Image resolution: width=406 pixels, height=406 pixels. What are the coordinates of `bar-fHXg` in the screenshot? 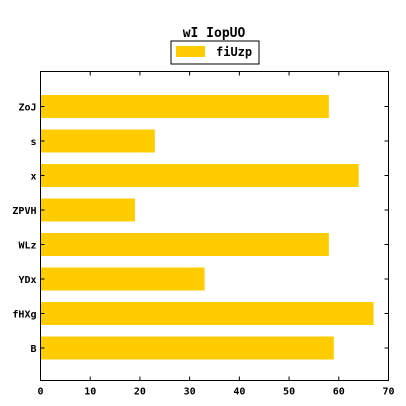 It's located at (207, 313).